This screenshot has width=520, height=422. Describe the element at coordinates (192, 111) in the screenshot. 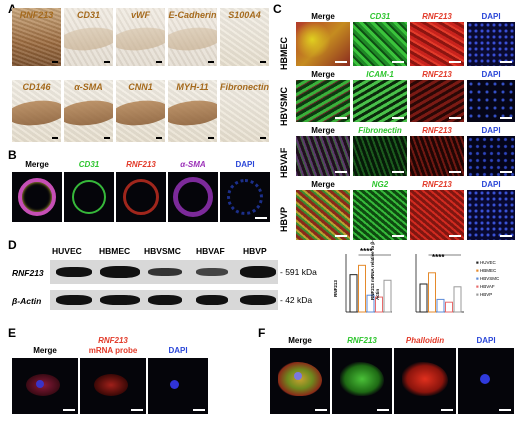

I see `ihc-tile-myh-11: MYH-11` at that location.